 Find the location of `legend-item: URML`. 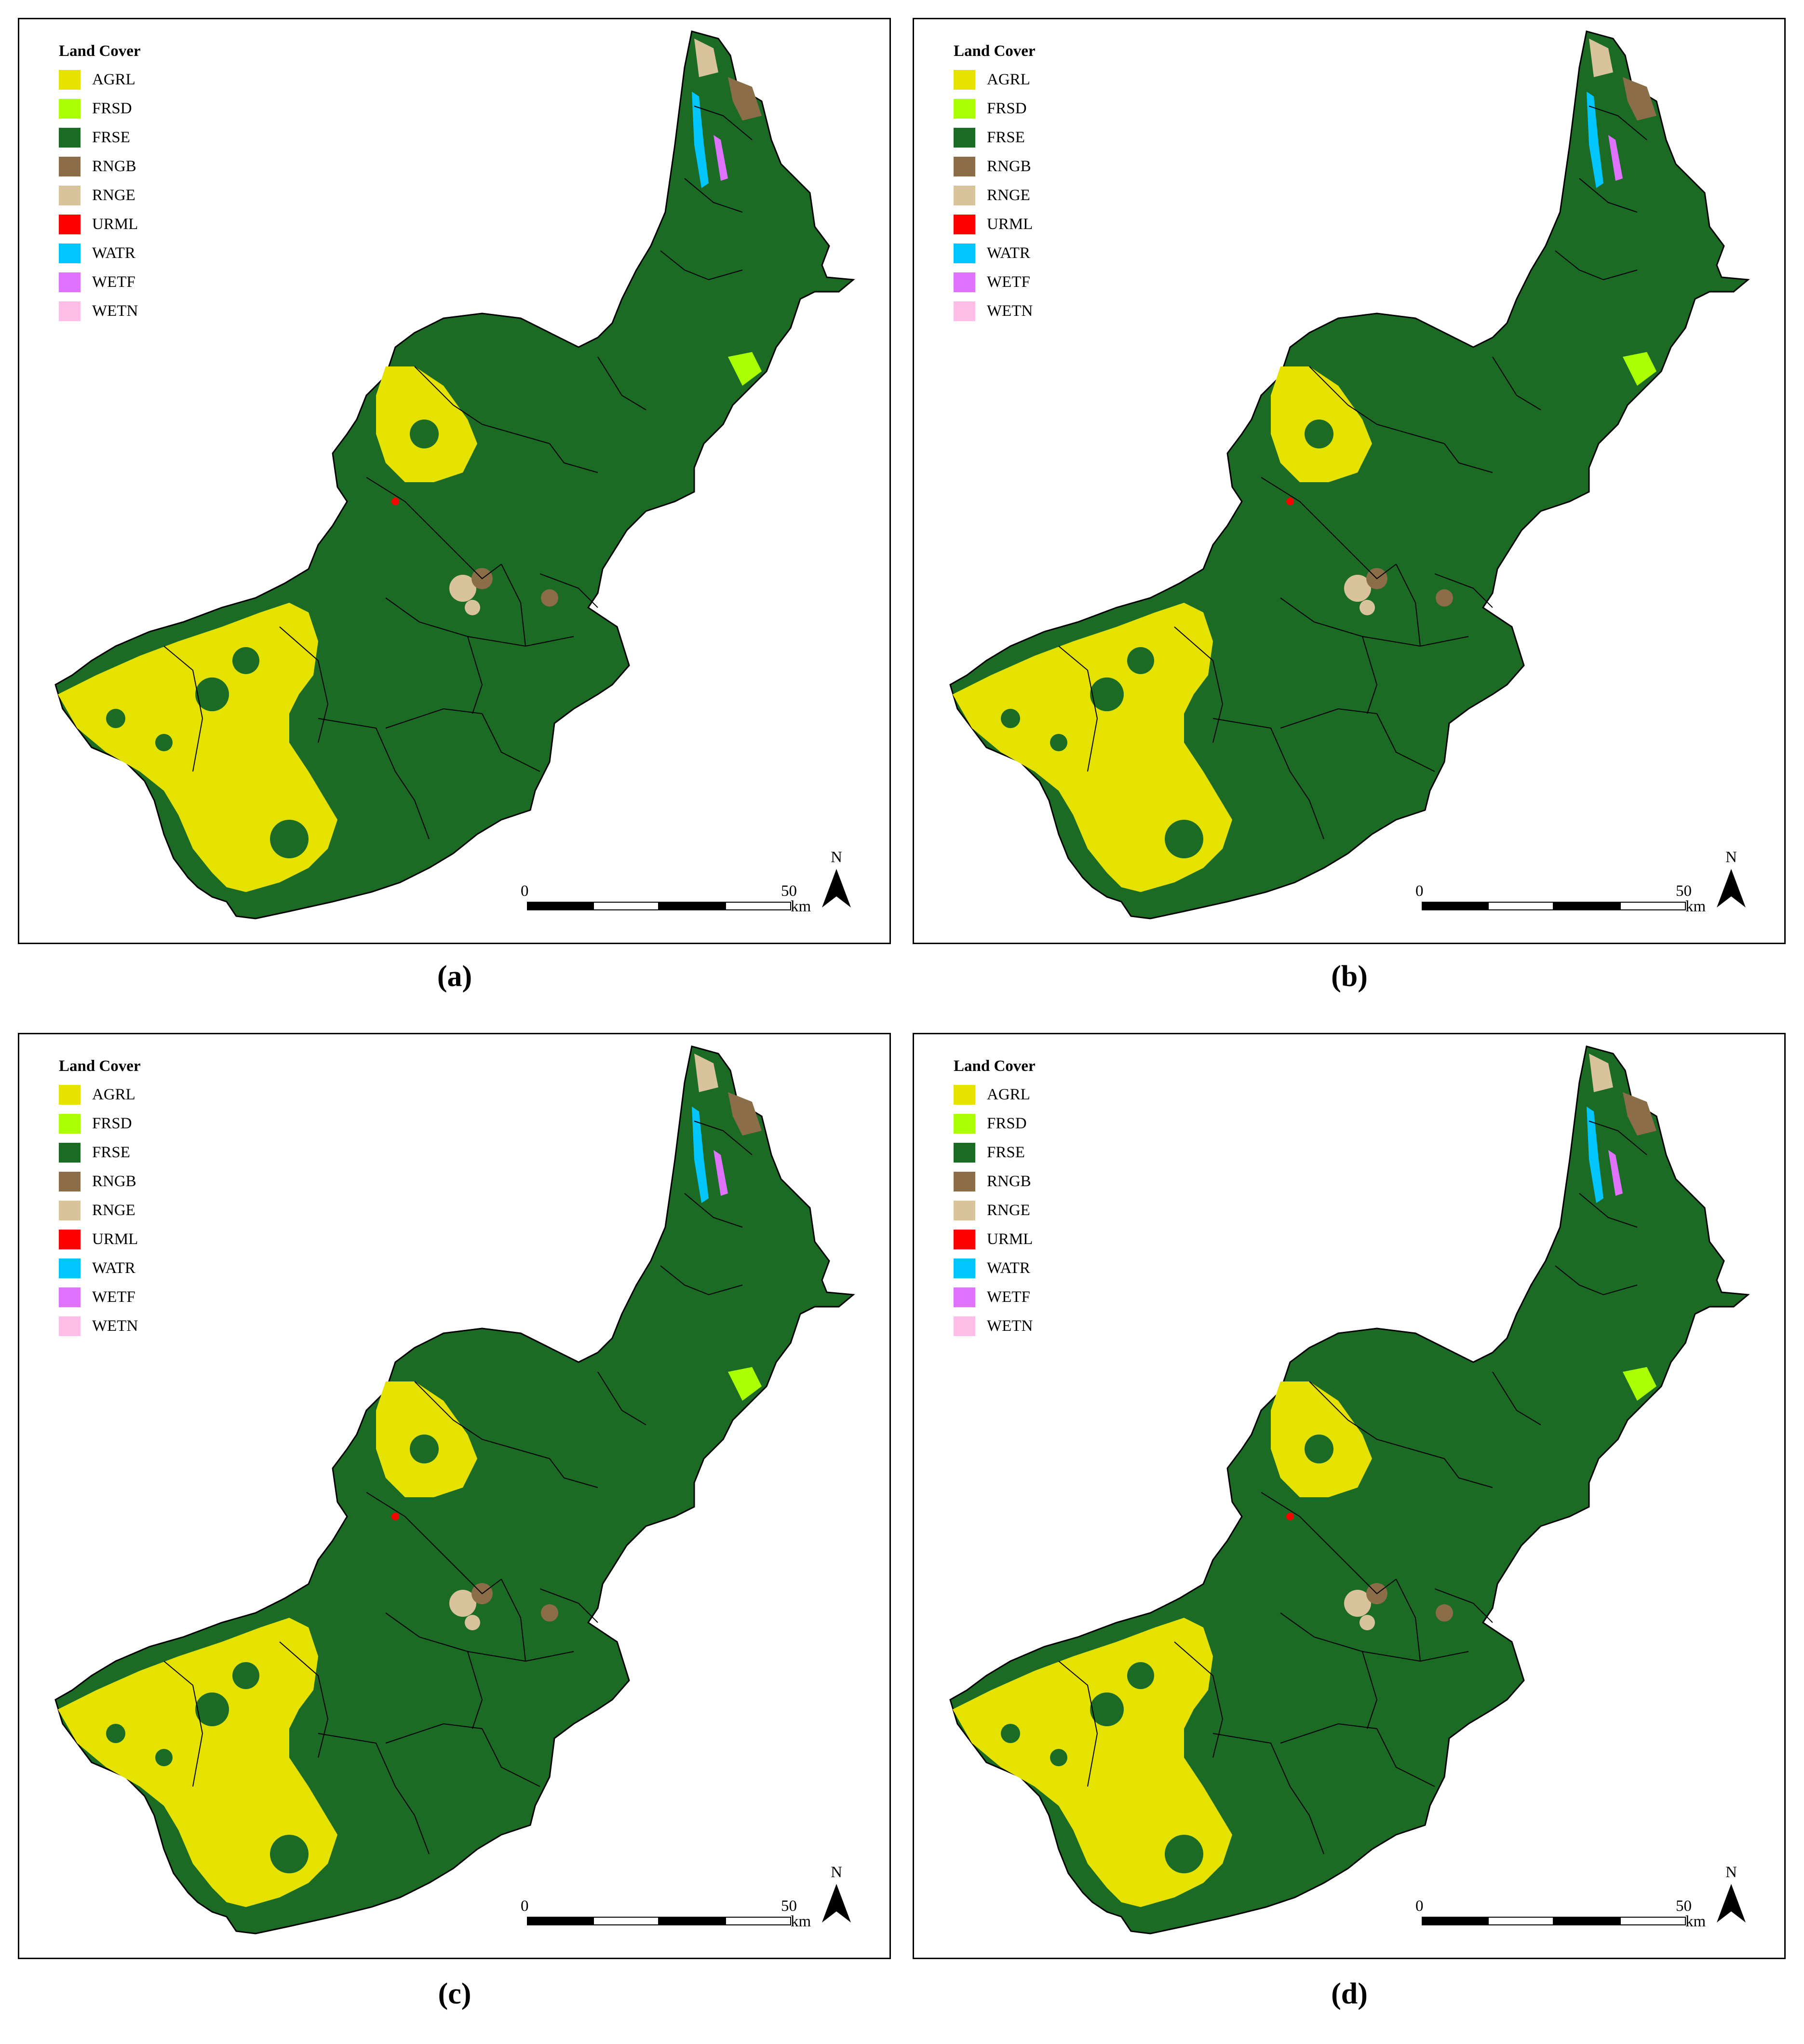

legend-item: URML is located at coordinates (995, 224).